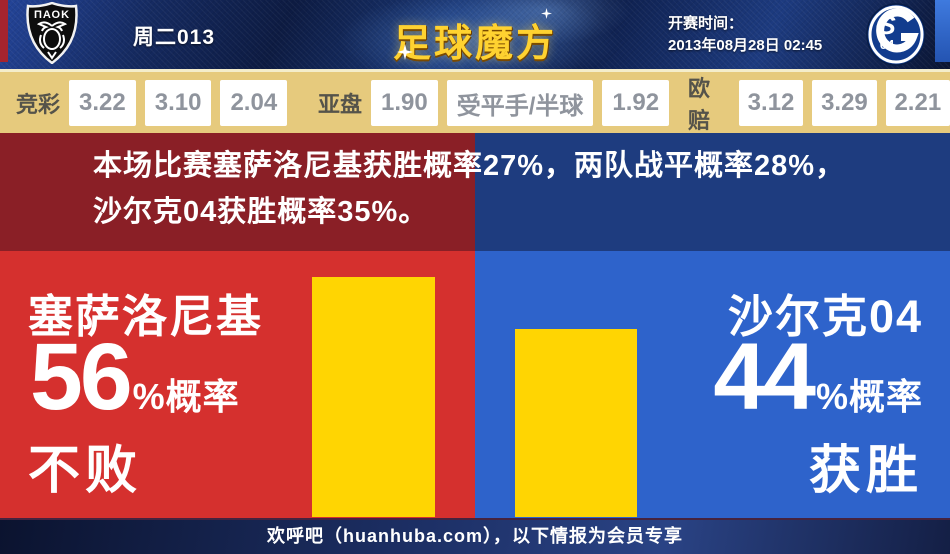 The width and height of the screenshot is (950, 554). I want to click on eagle-wings-icon, so click(52, 41).